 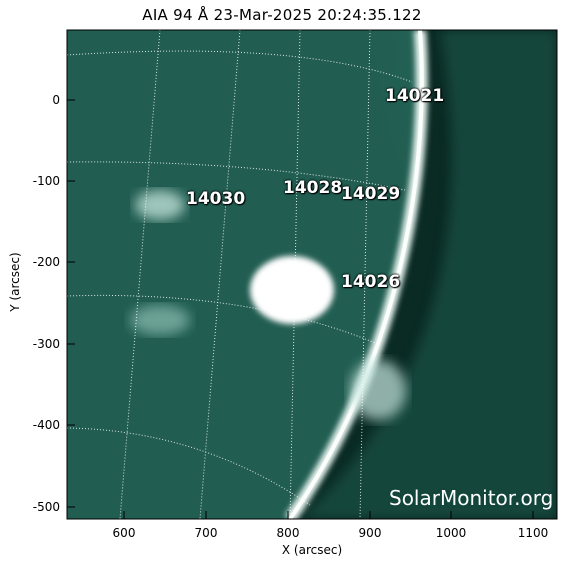 I want to click on x-tick-label: 1100, so click(x=533, y=533).